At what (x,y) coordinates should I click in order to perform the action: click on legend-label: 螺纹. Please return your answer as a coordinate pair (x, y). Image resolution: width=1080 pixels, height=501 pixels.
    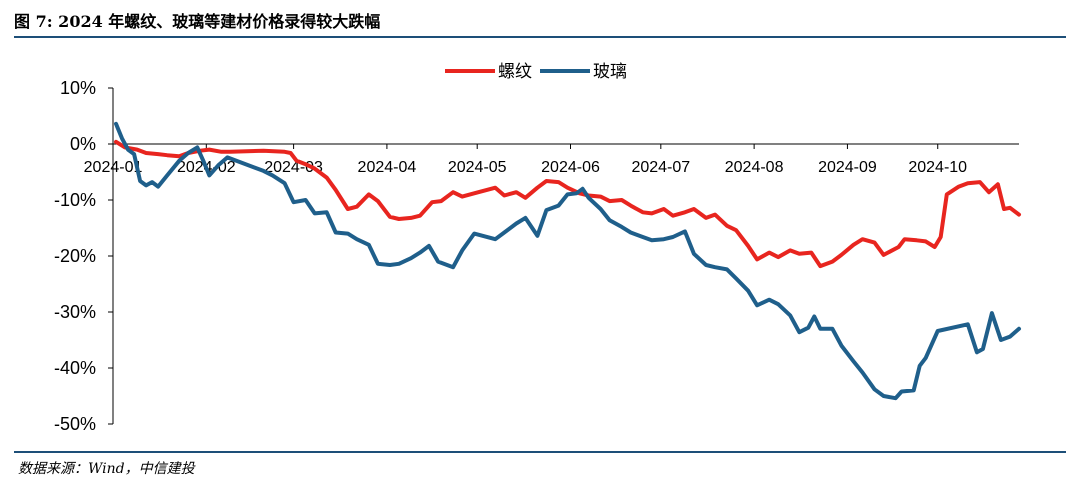
    Looking at the image, I should click on (515, 72).